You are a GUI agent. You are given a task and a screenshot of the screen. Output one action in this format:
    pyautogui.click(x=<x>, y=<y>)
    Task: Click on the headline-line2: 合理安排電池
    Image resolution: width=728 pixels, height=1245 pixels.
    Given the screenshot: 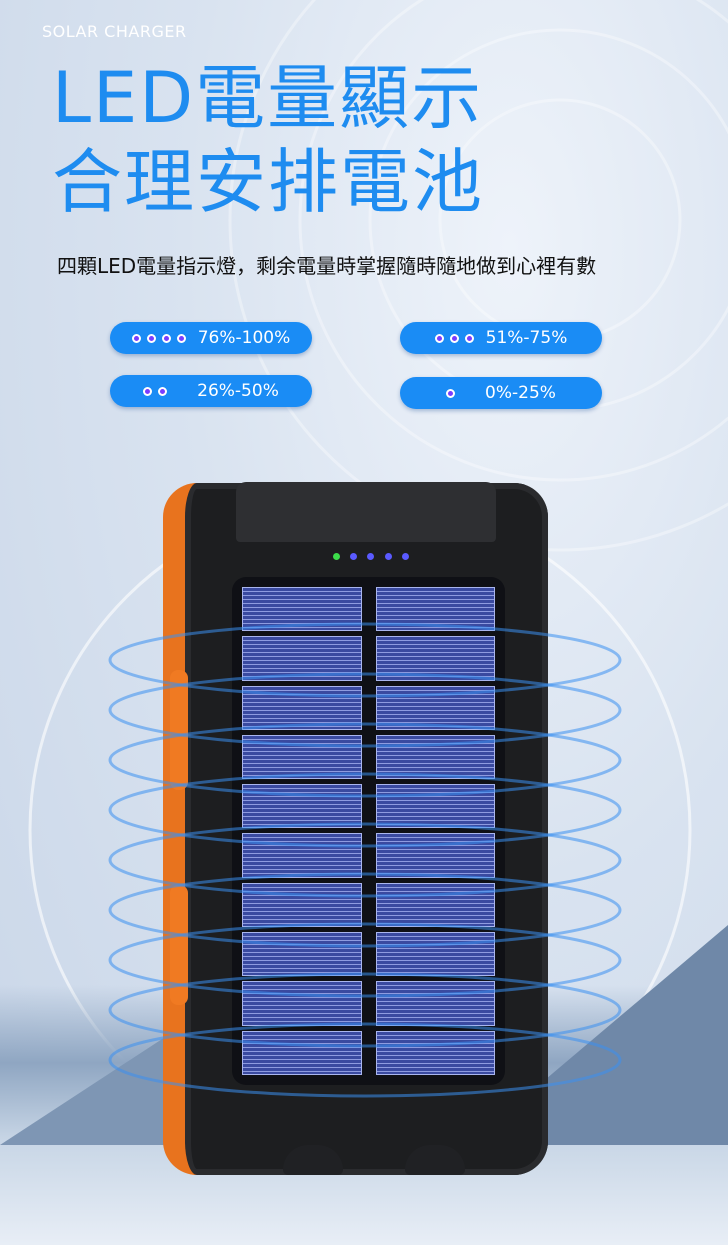 What is the action you would take?
    pyautogui.click(x=268, y=182)
    